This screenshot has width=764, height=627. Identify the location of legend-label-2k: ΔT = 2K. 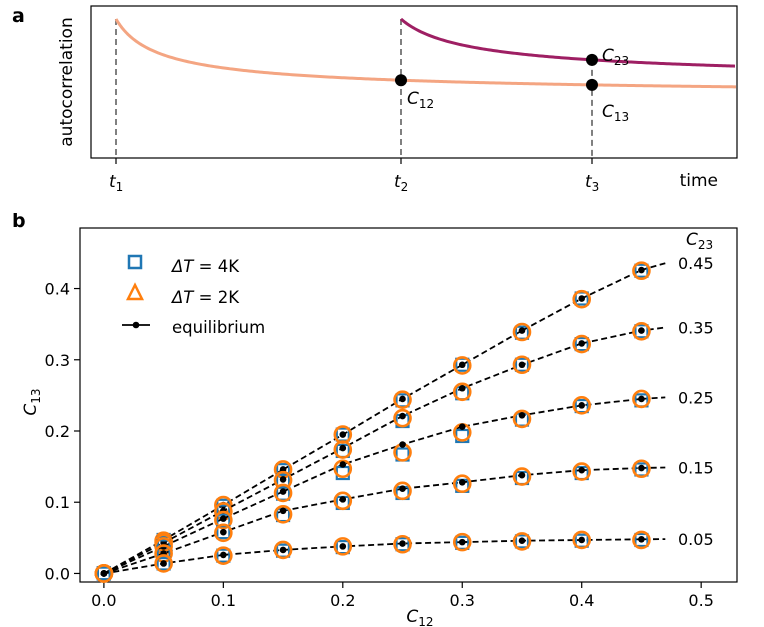
(205, 297).